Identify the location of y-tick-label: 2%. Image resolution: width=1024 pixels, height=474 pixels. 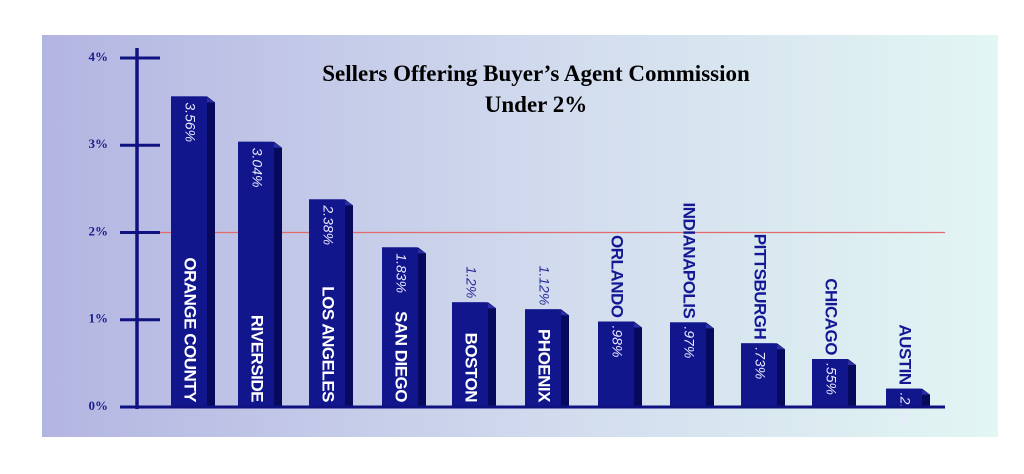
(99, 230).